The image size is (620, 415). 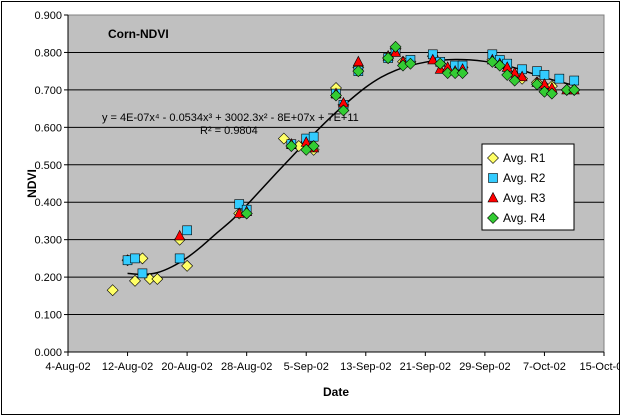 What do you see at coordinates (48, 128) in the screenshot?
I see `y-tick-label: 0.600` at bounding box center [48, 128].